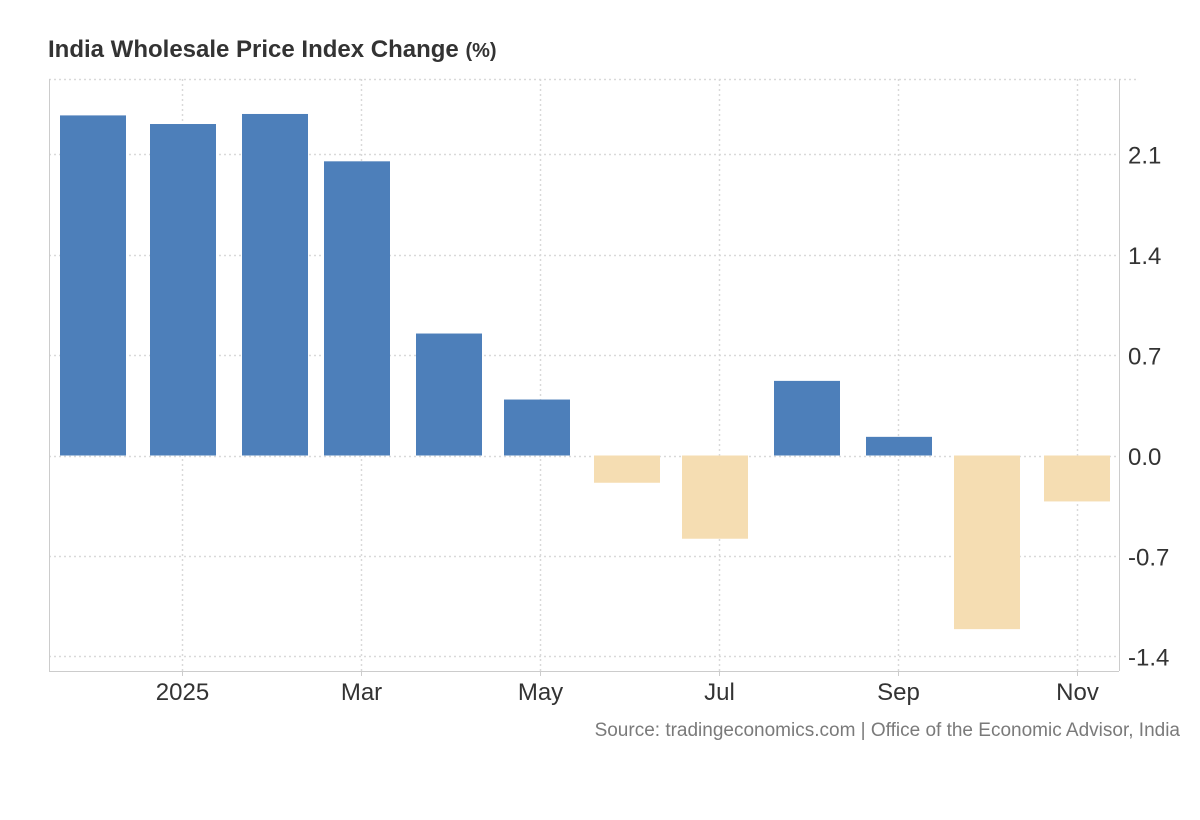 The image size is (1200, 820). Describe the element at coordinates (1144, 256) in the screenshot. I see `y-tick-label: 1.4` at that location.